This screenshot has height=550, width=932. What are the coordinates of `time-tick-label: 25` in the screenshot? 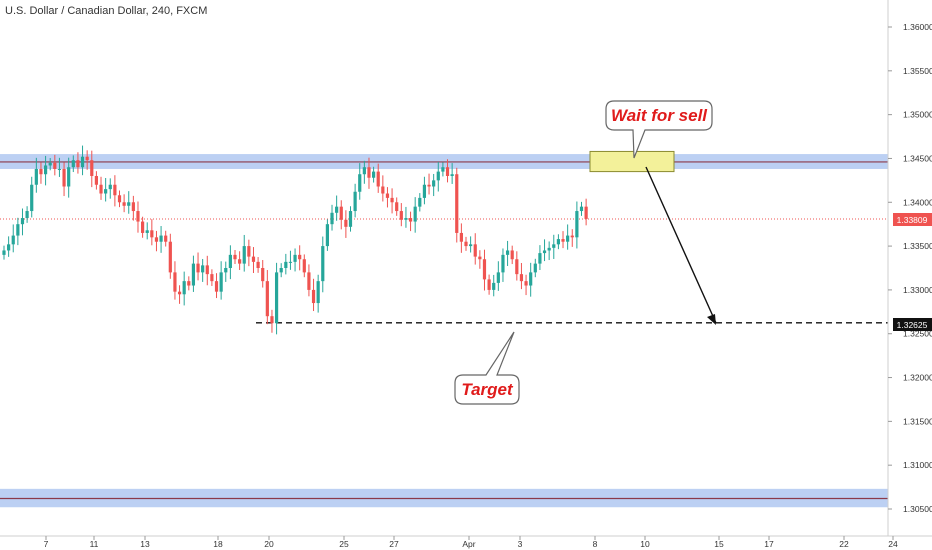 It's located at (344, 544).